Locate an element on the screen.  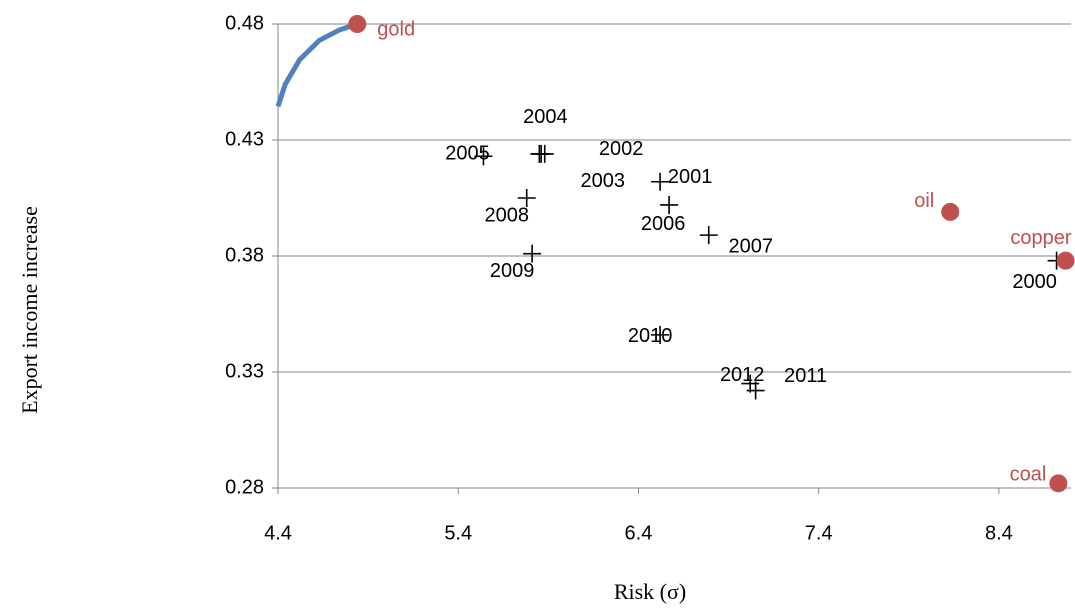
year-label: 2009 is located at coordinates (512, 271).